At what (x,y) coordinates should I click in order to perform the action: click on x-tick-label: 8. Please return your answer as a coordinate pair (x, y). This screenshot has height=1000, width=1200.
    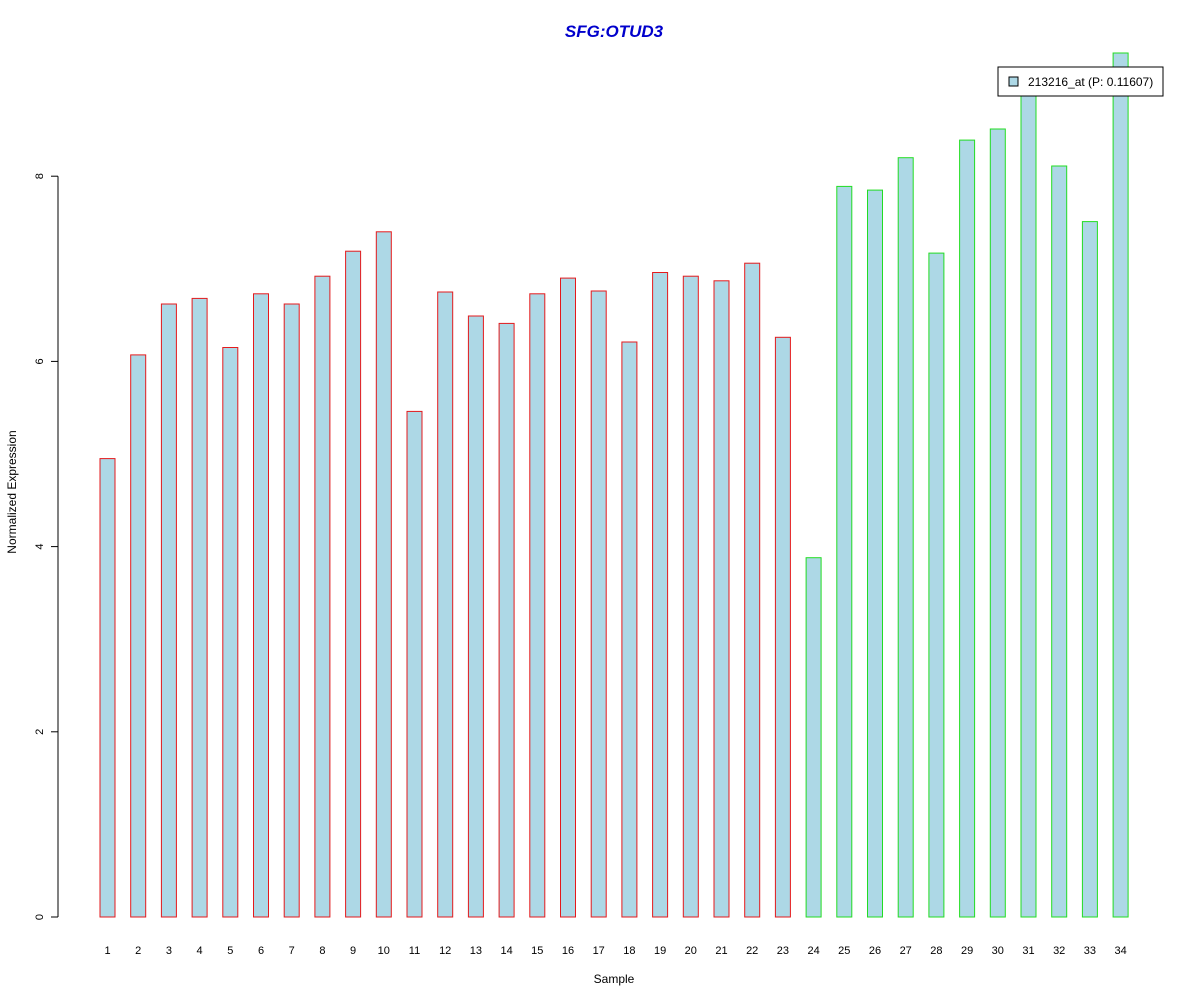
    Looking at the image, I should click on (322, 951).